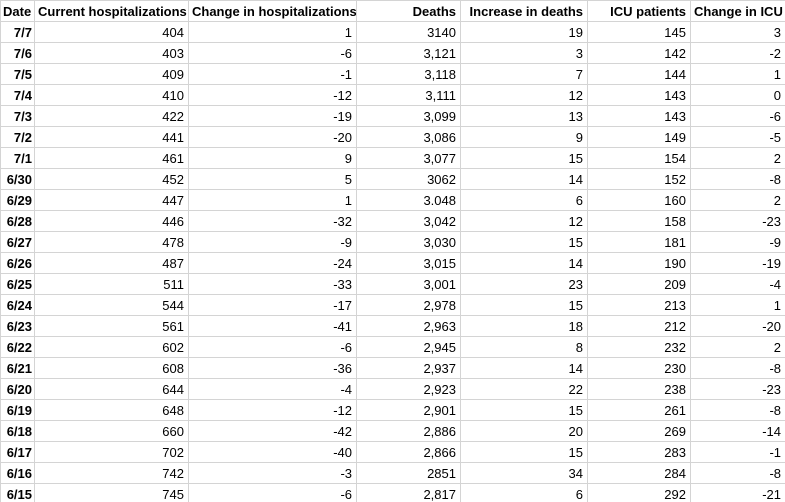  What do you see at coordinates (408, 431) in the screenshot?
I see `cell: 2,886` at bounding box center [408, 431].